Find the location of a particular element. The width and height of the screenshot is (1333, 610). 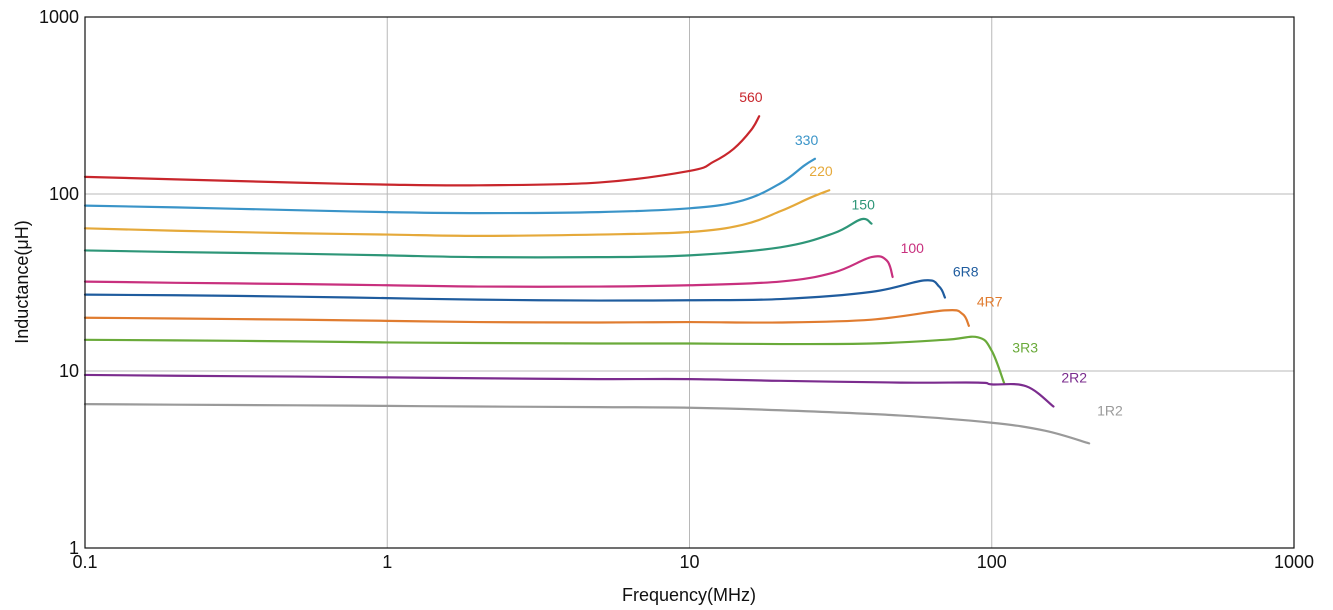

series-label-2r2: 2R2 is located at coordinates (1074, 378).